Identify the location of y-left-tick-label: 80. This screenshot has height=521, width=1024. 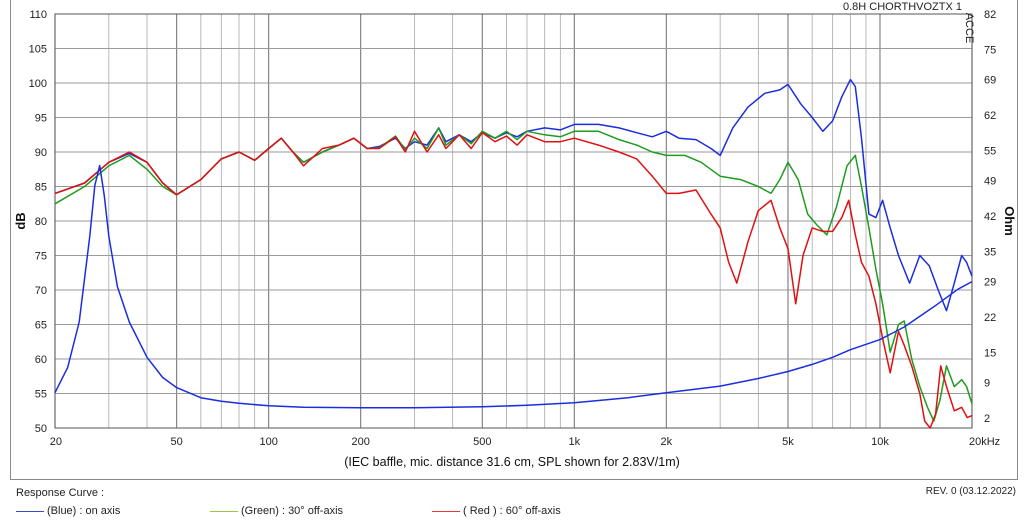
(41, 222).